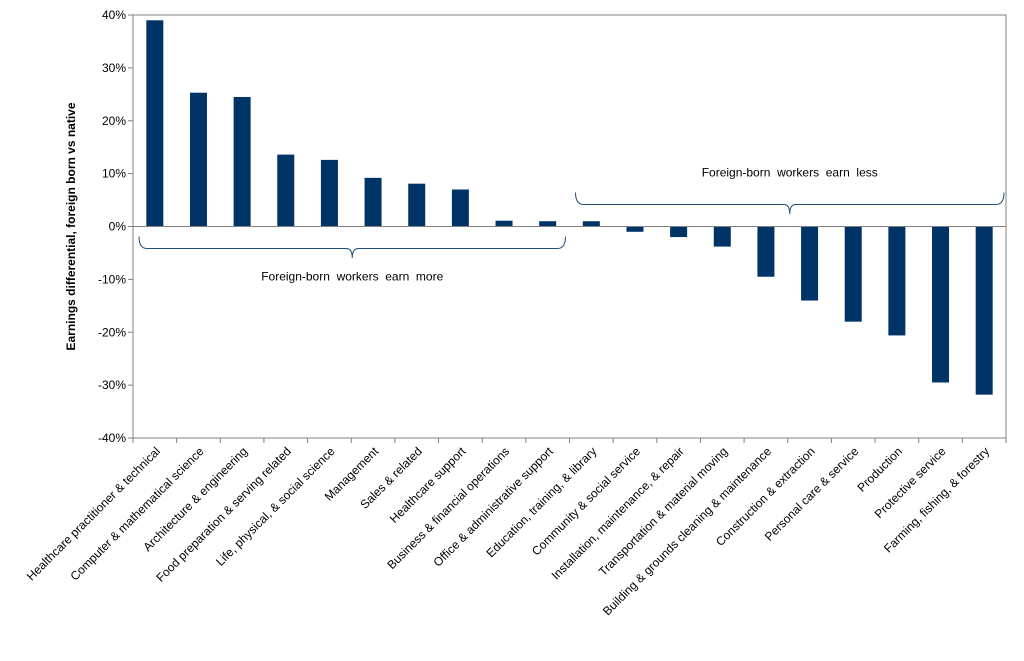 The image size is (1024, 661). I want to click on y-tick-label: -20%, so click(112, 332).